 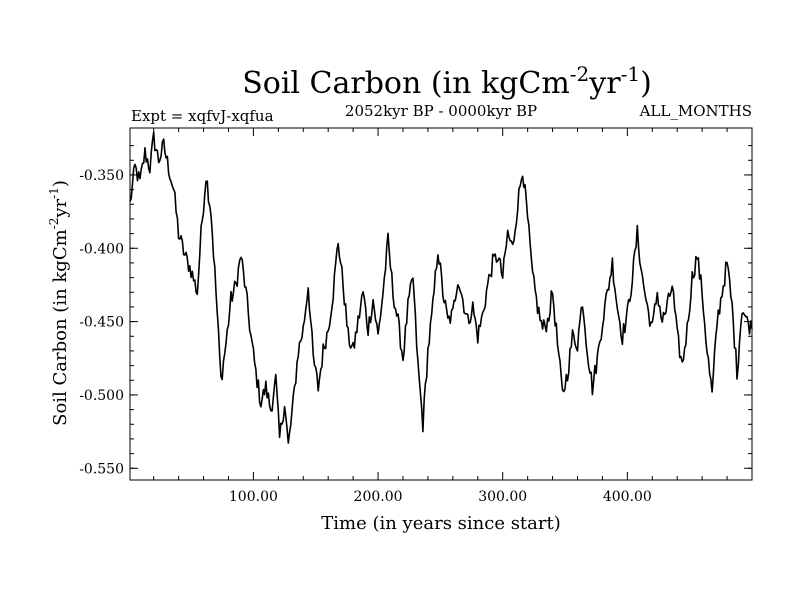 What do you see at coordinates (101, 396) in the screenshot?
I see `y-tick-label: -0.500` at bounding box center [101, 396].